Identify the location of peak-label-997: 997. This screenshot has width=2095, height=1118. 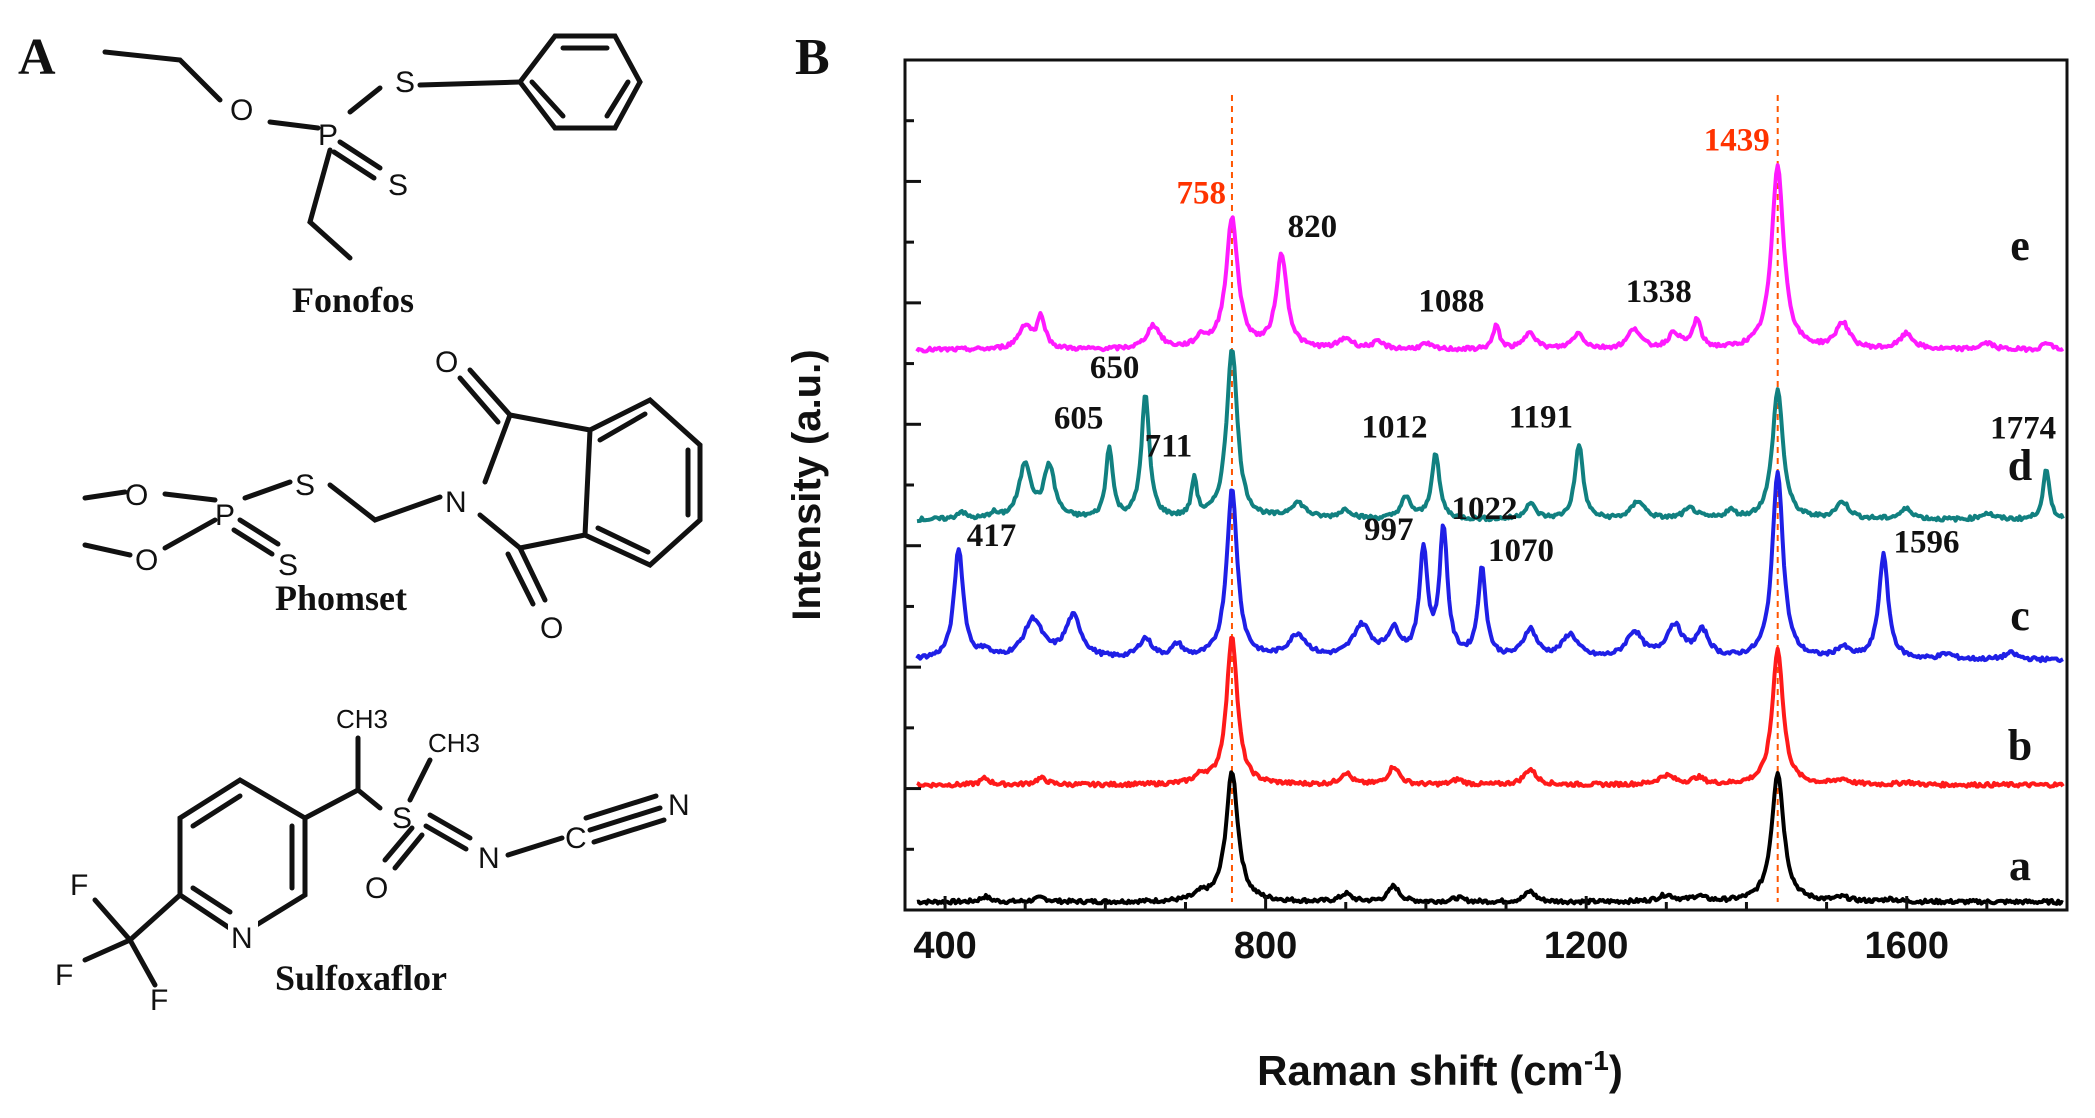
(1389, 530).